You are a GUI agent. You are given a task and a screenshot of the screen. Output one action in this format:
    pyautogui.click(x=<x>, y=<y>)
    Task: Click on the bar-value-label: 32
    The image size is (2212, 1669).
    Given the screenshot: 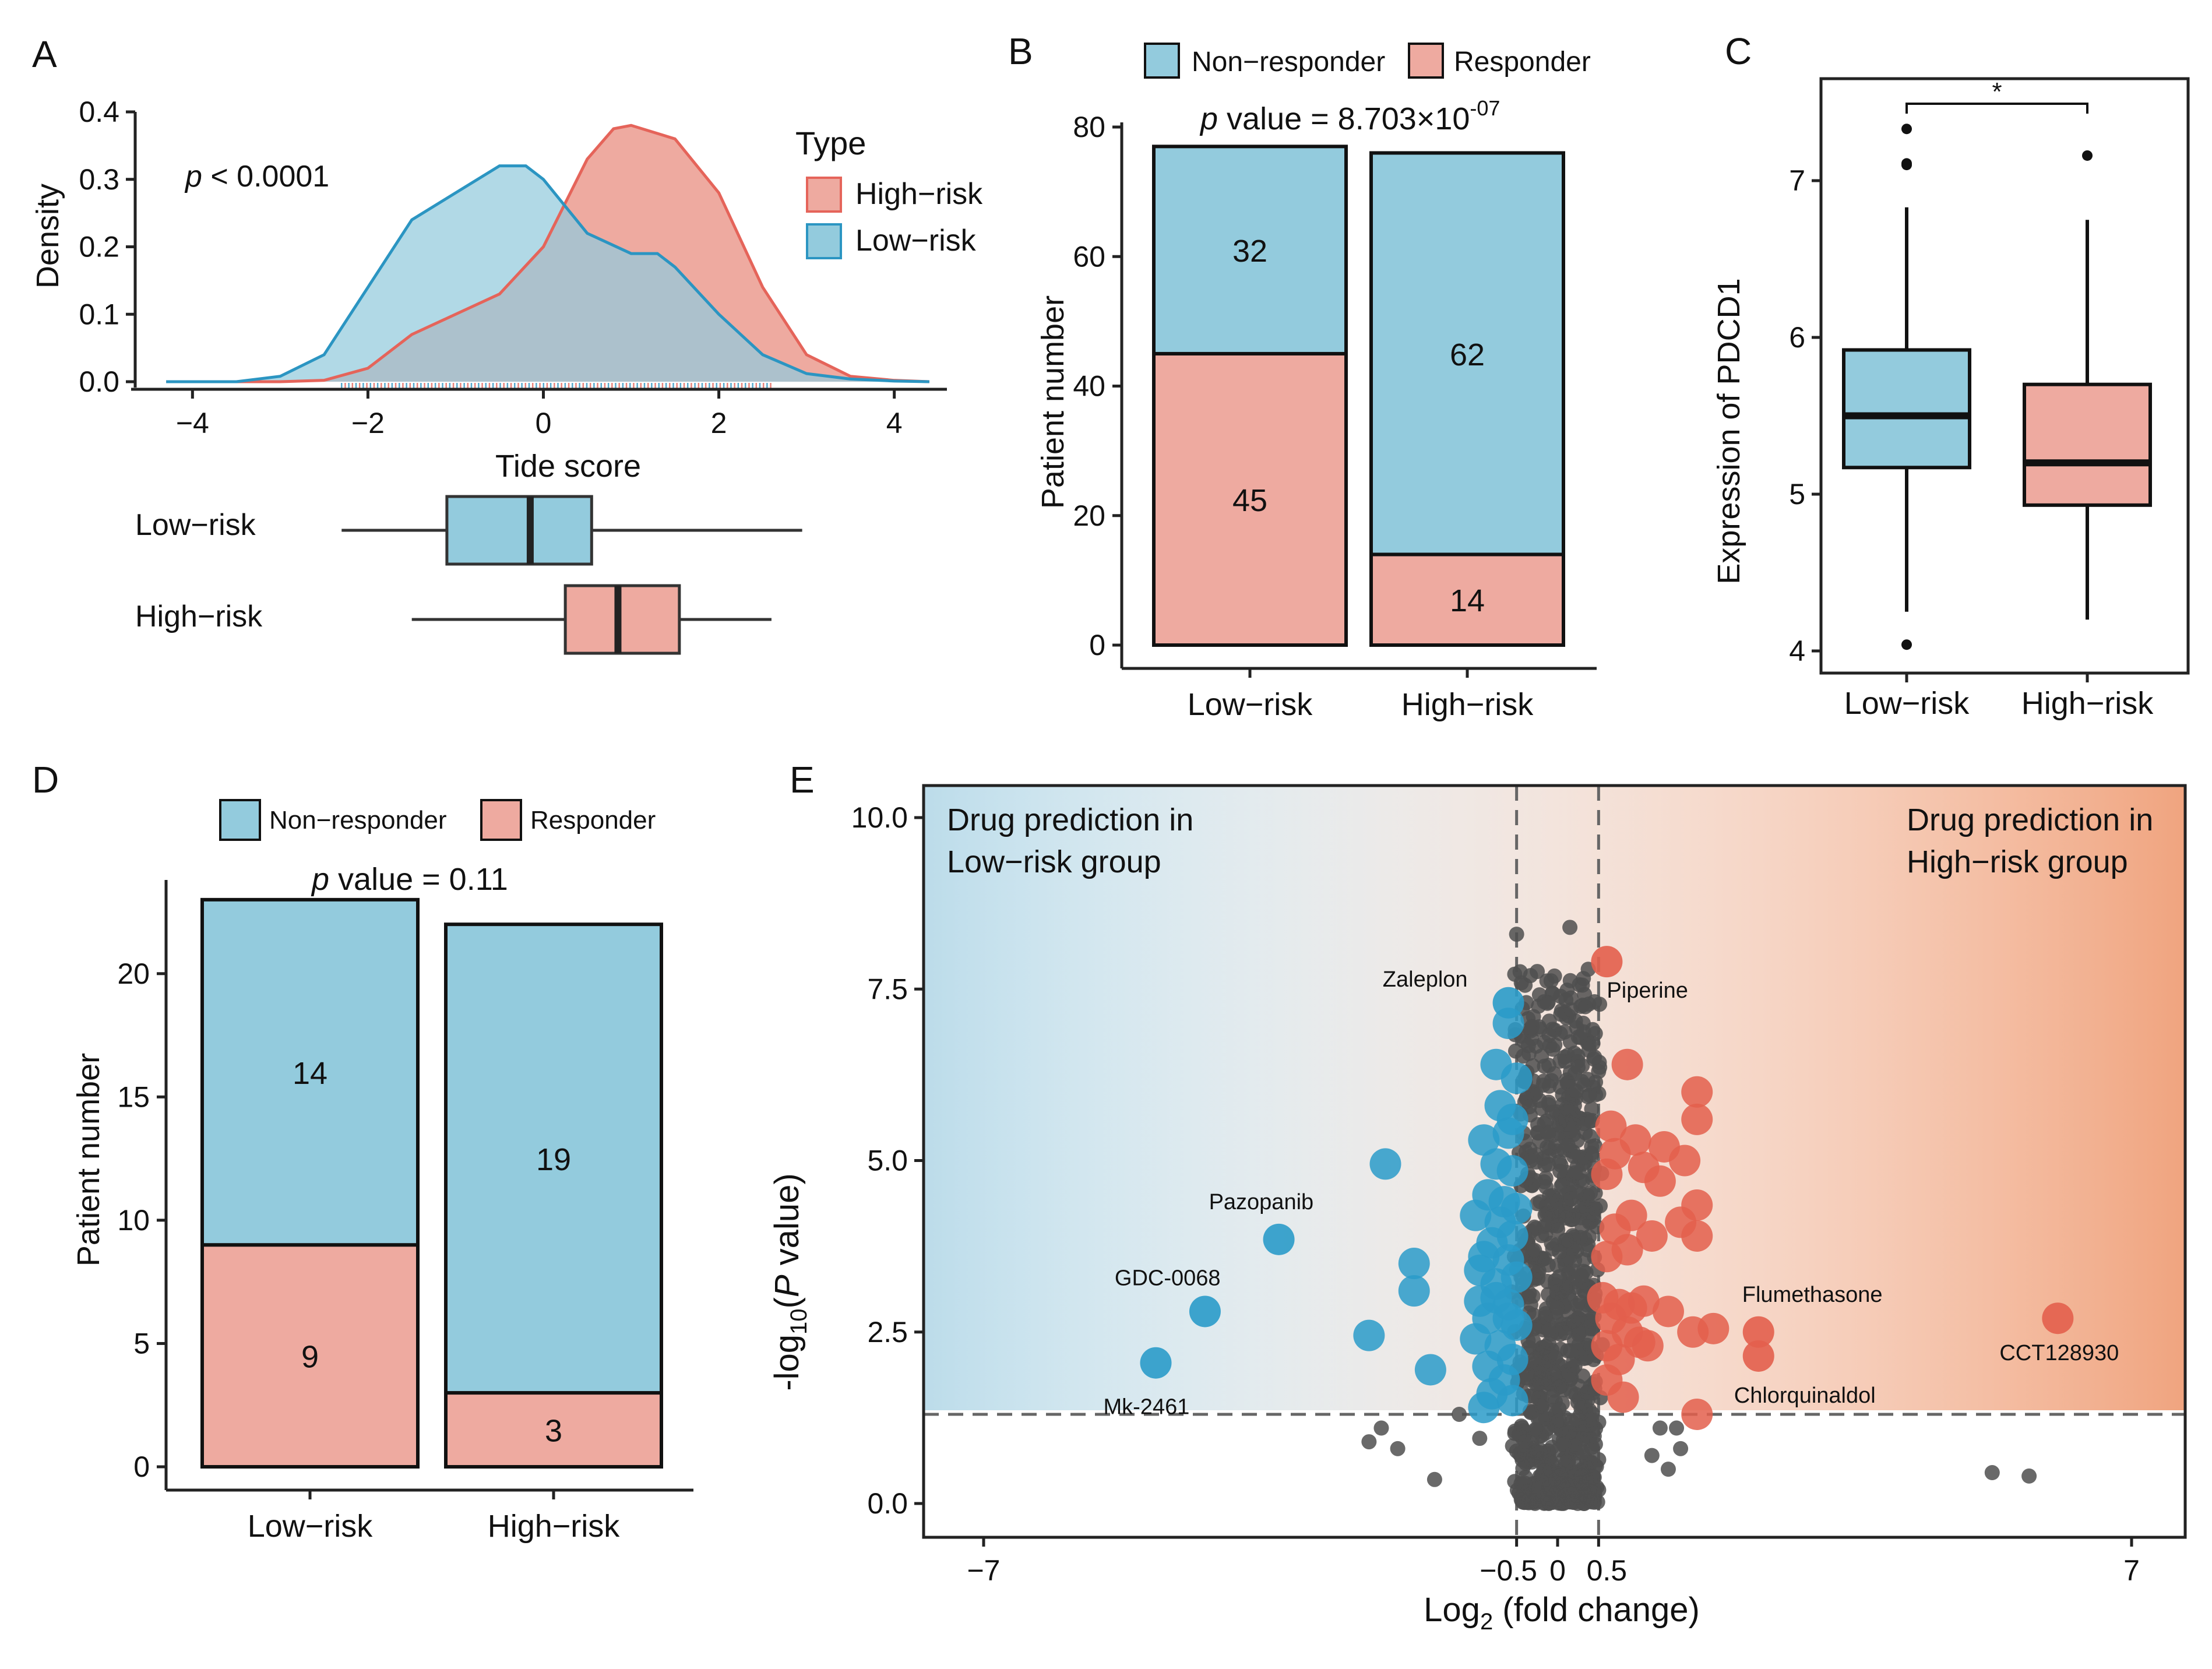 What is the action you would take?
    pyautogui.click(x=1249, y=251)
    